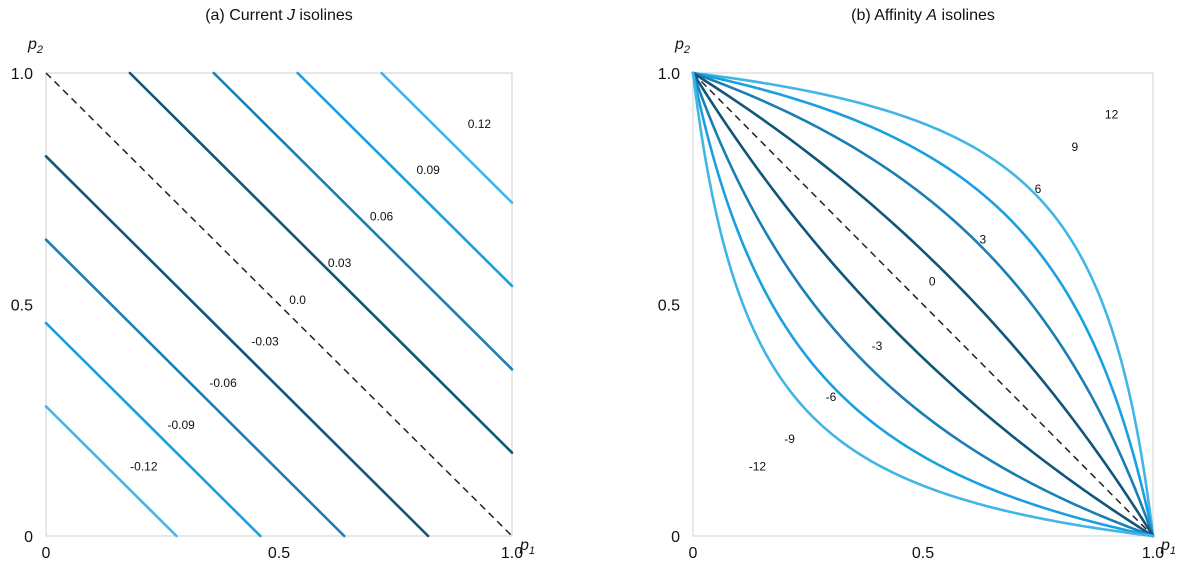 The image size is (1181, 562). Describe the element at coordinates (789, 439) in the screenshot. I see `isoline-label: -9` at that location.